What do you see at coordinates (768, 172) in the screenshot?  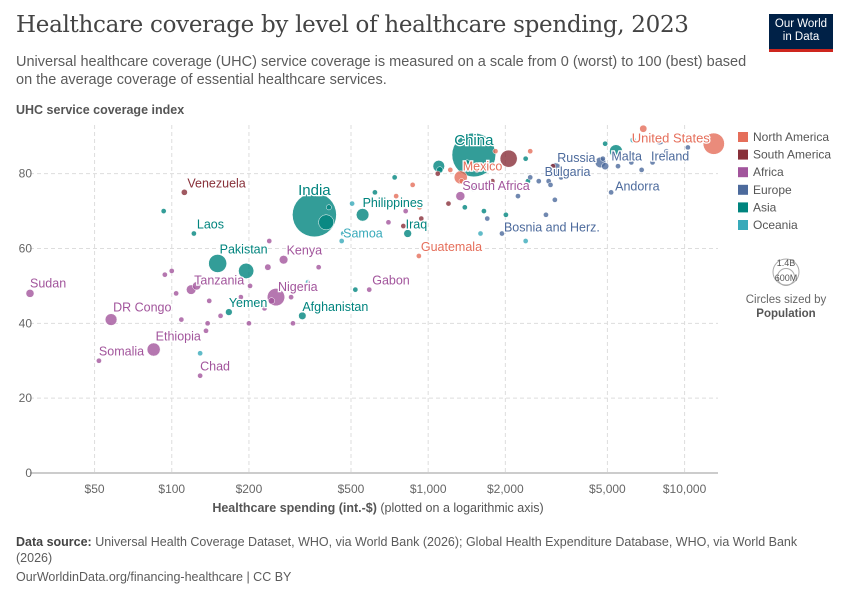 I see `legend-label: Africa` at bounding box center [768, 172].